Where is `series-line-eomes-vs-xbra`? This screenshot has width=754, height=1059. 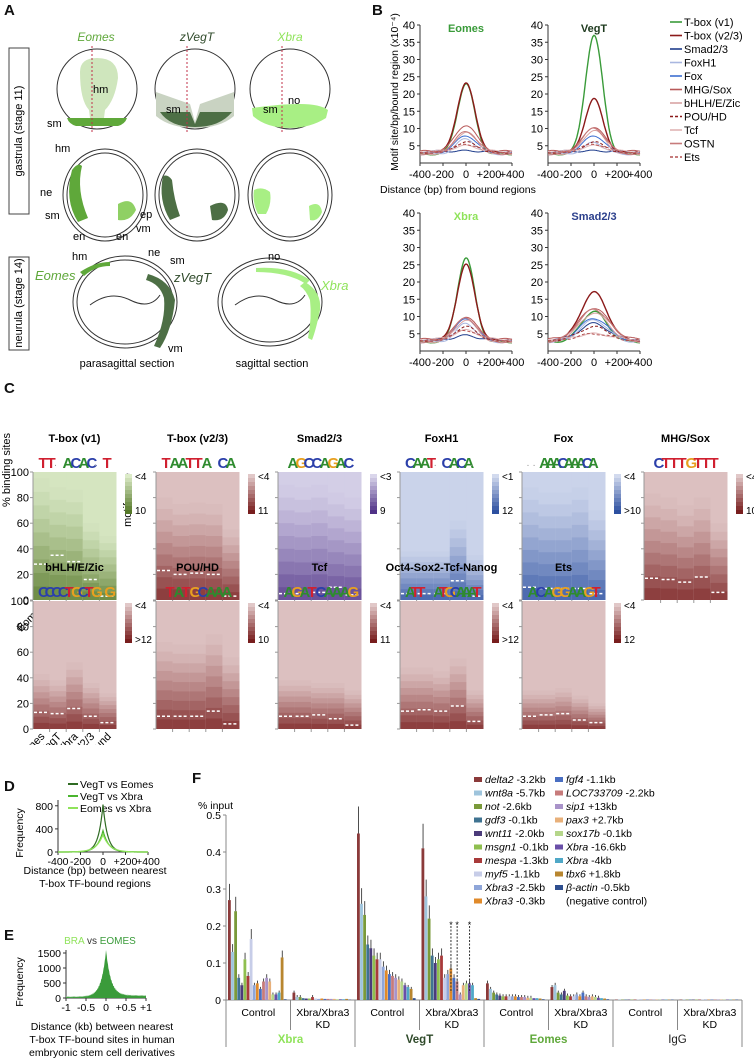 series-line-eomes-vs-xbra is located at coordinates (103, 843).